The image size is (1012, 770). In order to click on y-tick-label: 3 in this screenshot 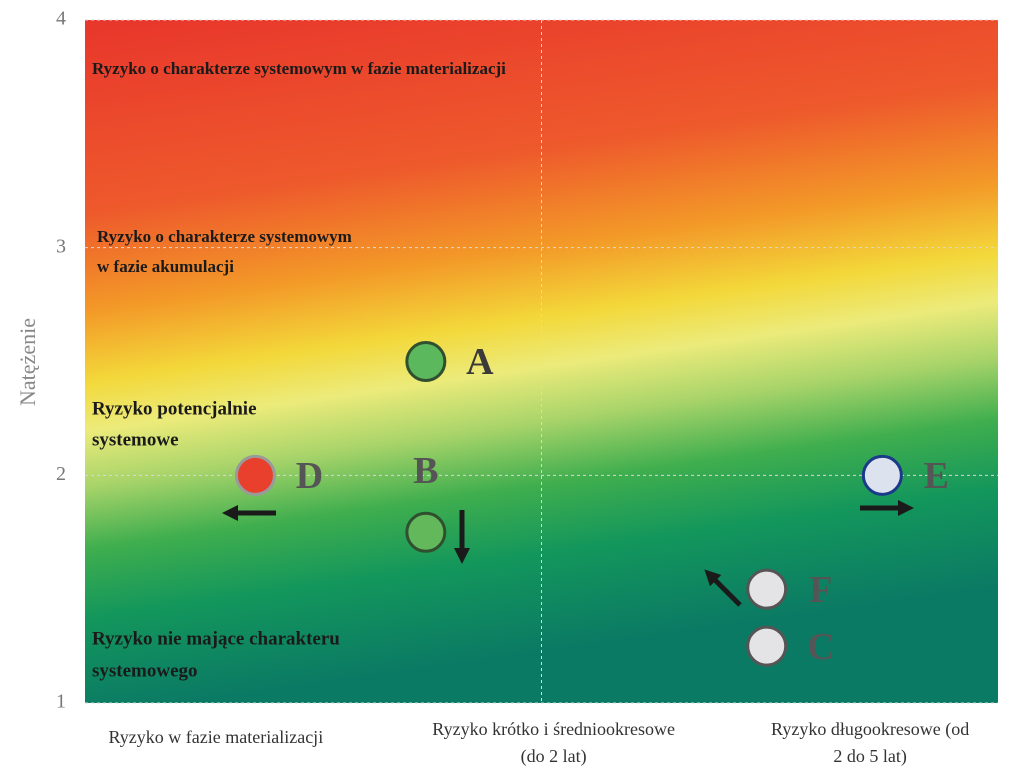, I will do `click(61, 246)`.